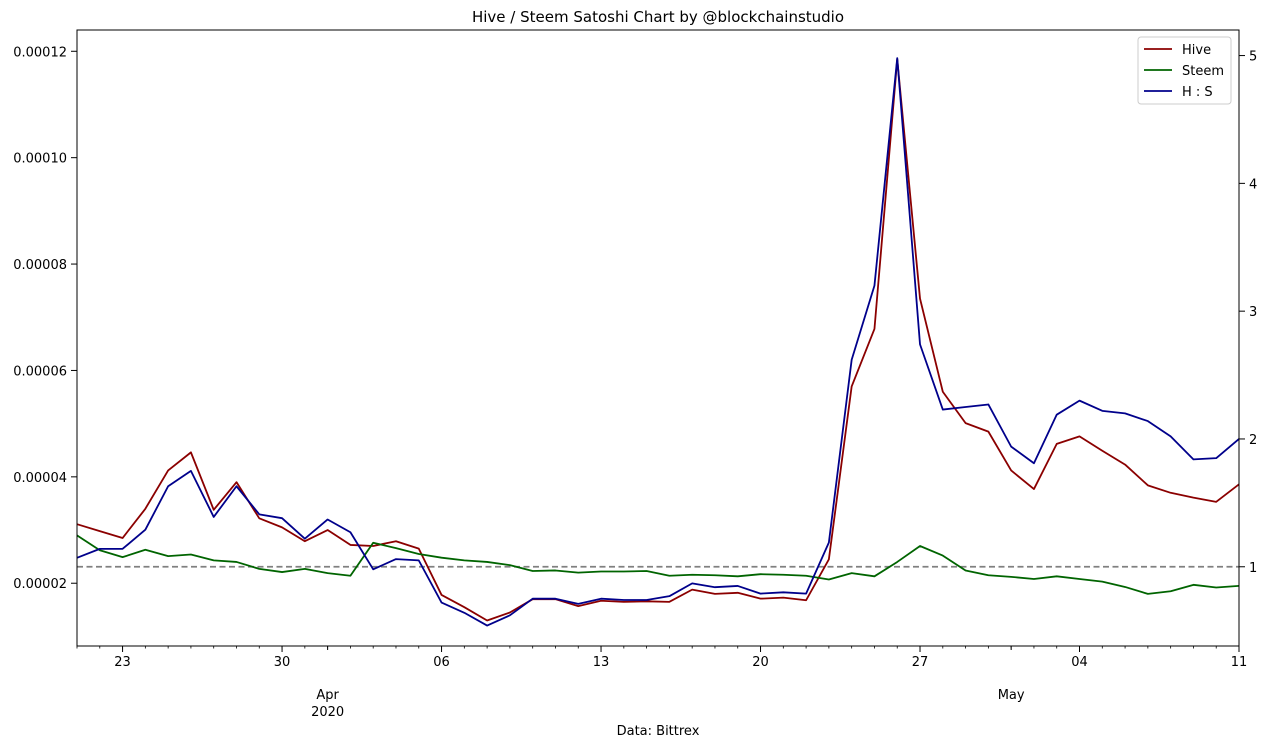  What do you see at coordinates (662, 683) in the screenshot?
I see `x-axis: 23 30 06 13 20 27 04 11 Apr 2020 May` at bounding box center [662, 683].